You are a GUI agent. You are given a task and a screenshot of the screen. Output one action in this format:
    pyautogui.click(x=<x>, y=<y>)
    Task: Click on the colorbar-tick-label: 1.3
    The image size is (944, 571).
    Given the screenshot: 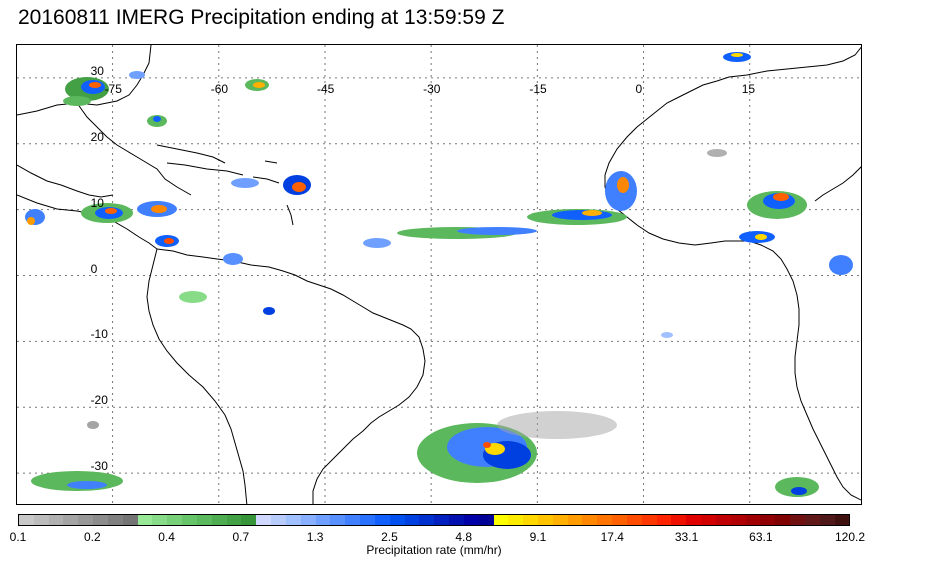 What is the action you would take?
    pyautogui.click(x=315, y=537)
    